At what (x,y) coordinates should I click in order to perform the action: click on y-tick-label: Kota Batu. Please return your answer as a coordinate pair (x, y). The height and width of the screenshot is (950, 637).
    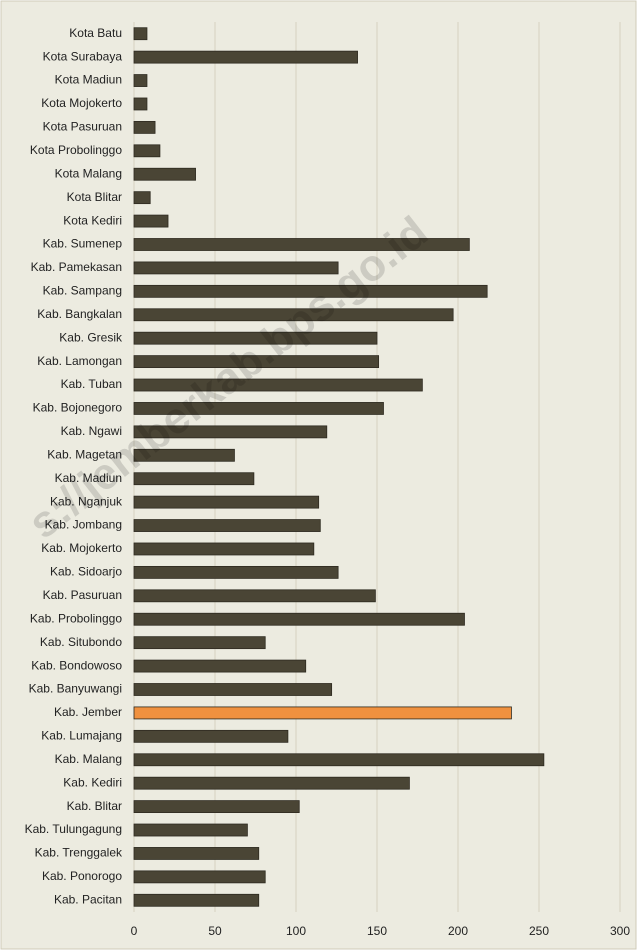
    Looking at the image, I should click on (95, 33).